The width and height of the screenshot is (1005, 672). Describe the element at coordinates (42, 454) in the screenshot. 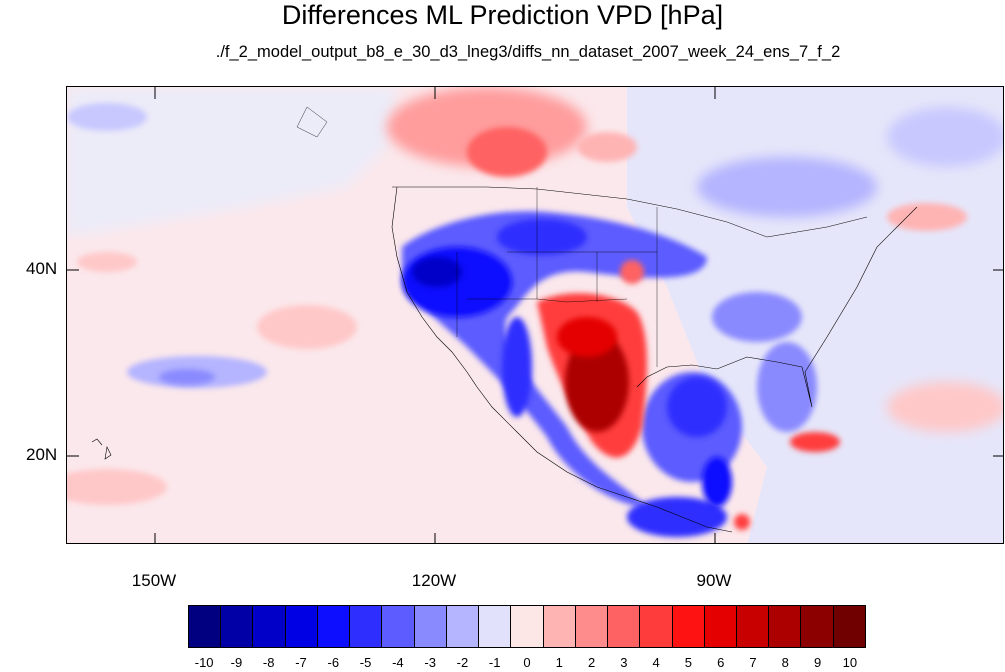

I see `lat-label-20n: 20N` at that location.